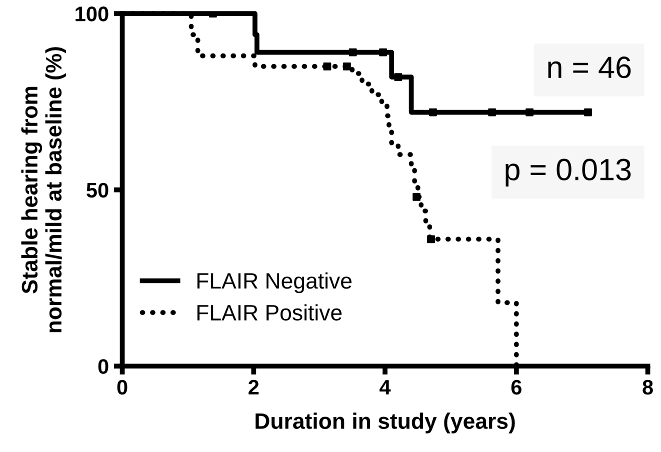  What do you see at coordinates (253, 387) in the screenshot?
I see `x-tick-label: 2` at bounding box center [253, 387].